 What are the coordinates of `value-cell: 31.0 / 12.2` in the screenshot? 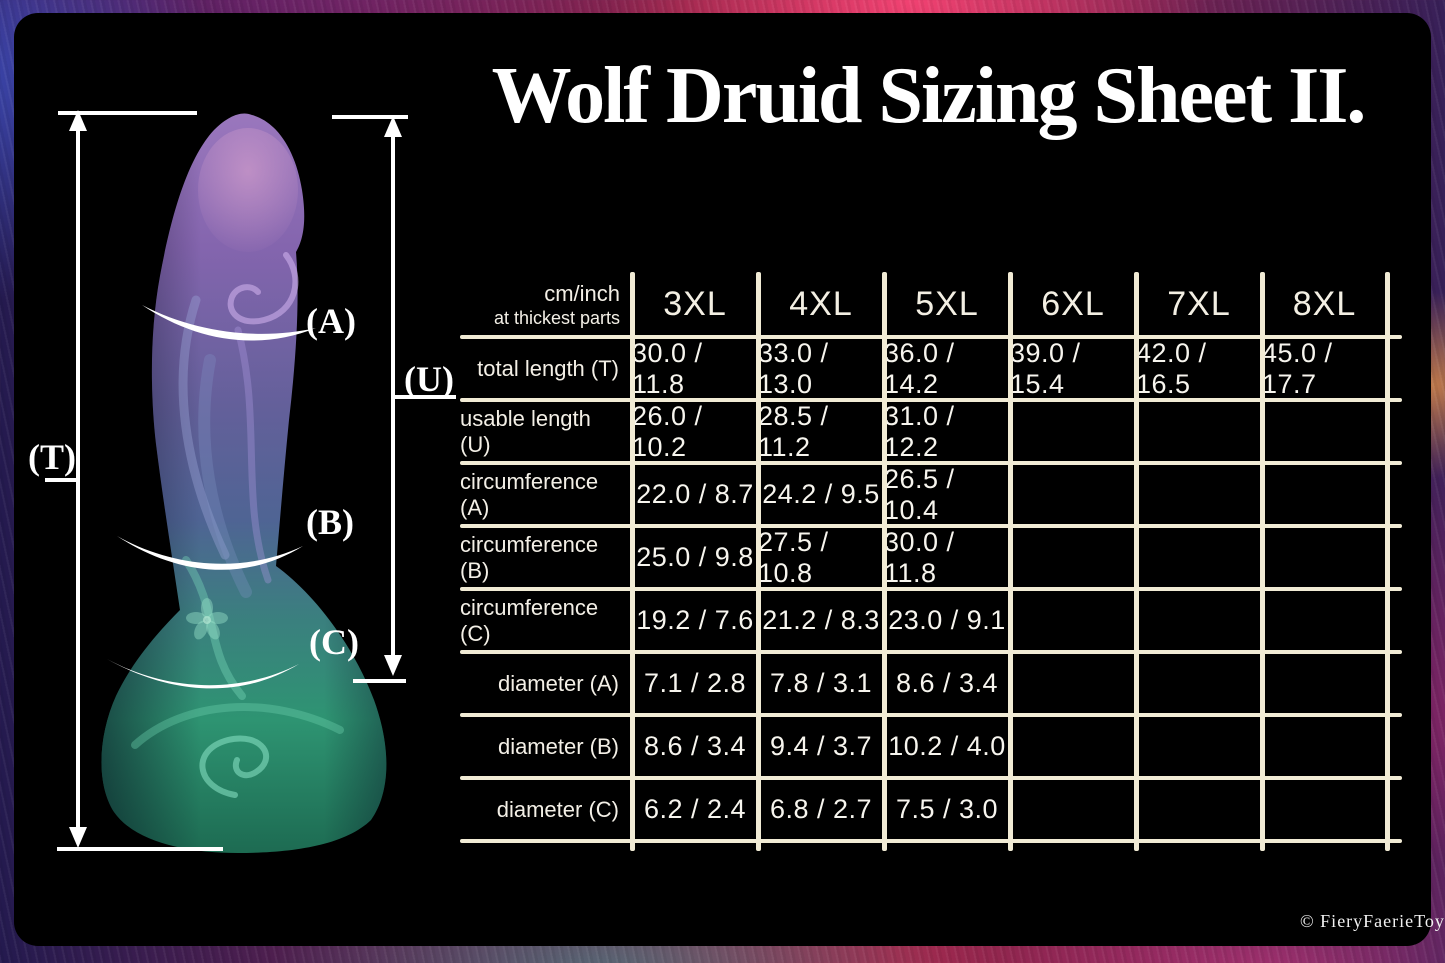 It's located at (919, 431).